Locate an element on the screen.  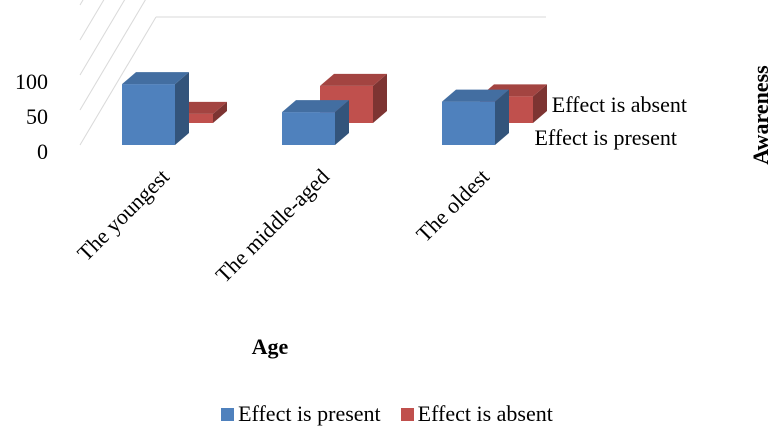
y-tick-label: 50 is located at coordinates (37, 116).